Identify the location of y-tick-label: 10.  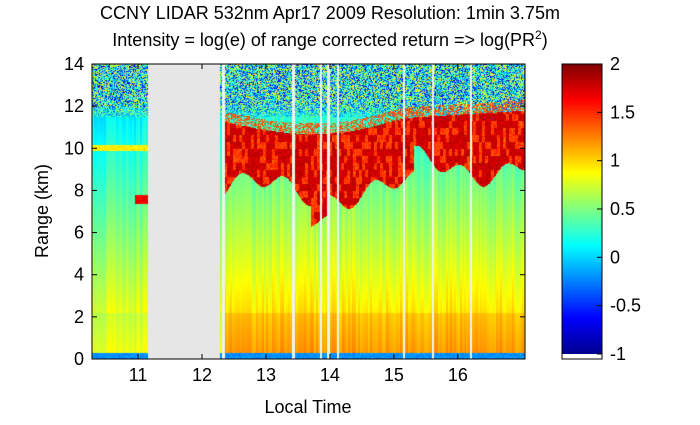
(74, 148).